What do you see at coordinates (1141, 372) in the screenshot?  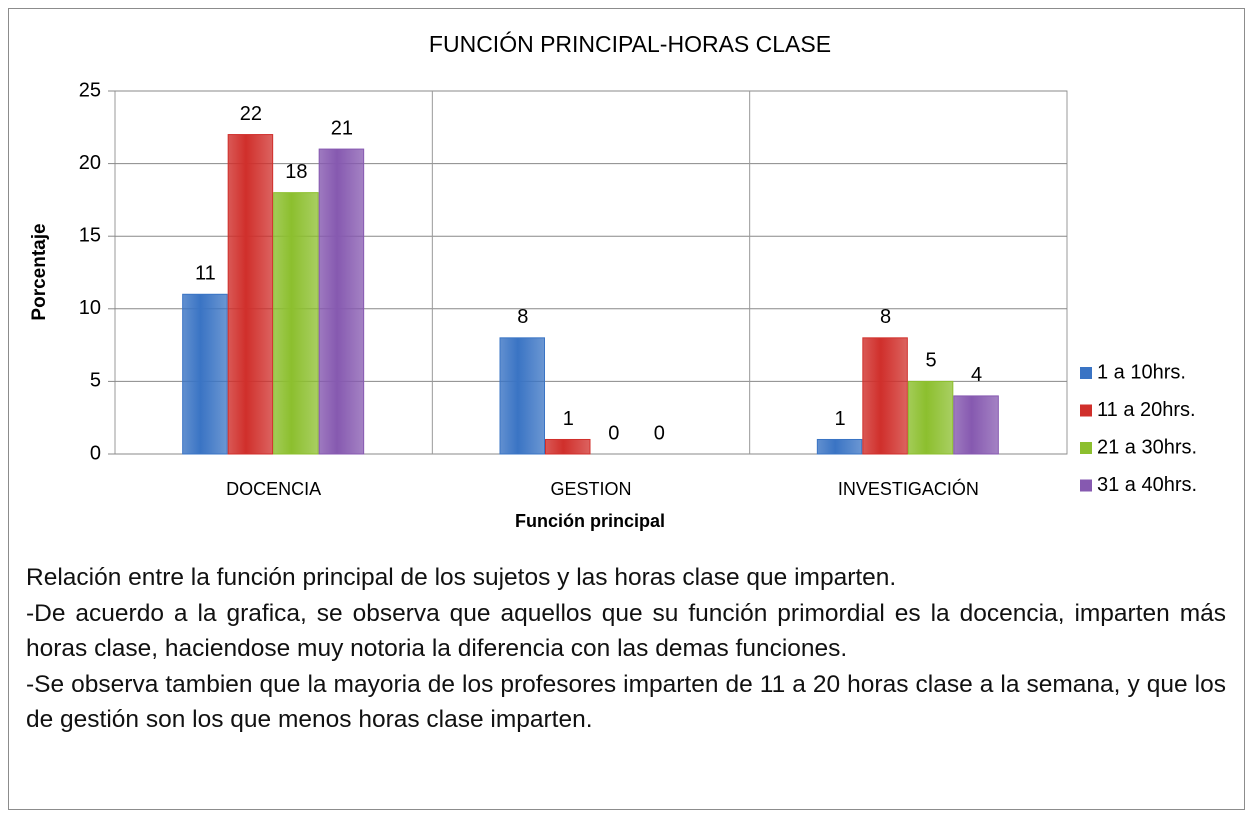 I see `legend-label: 1 a 10hrs.` at bounding box center [1141, 372].